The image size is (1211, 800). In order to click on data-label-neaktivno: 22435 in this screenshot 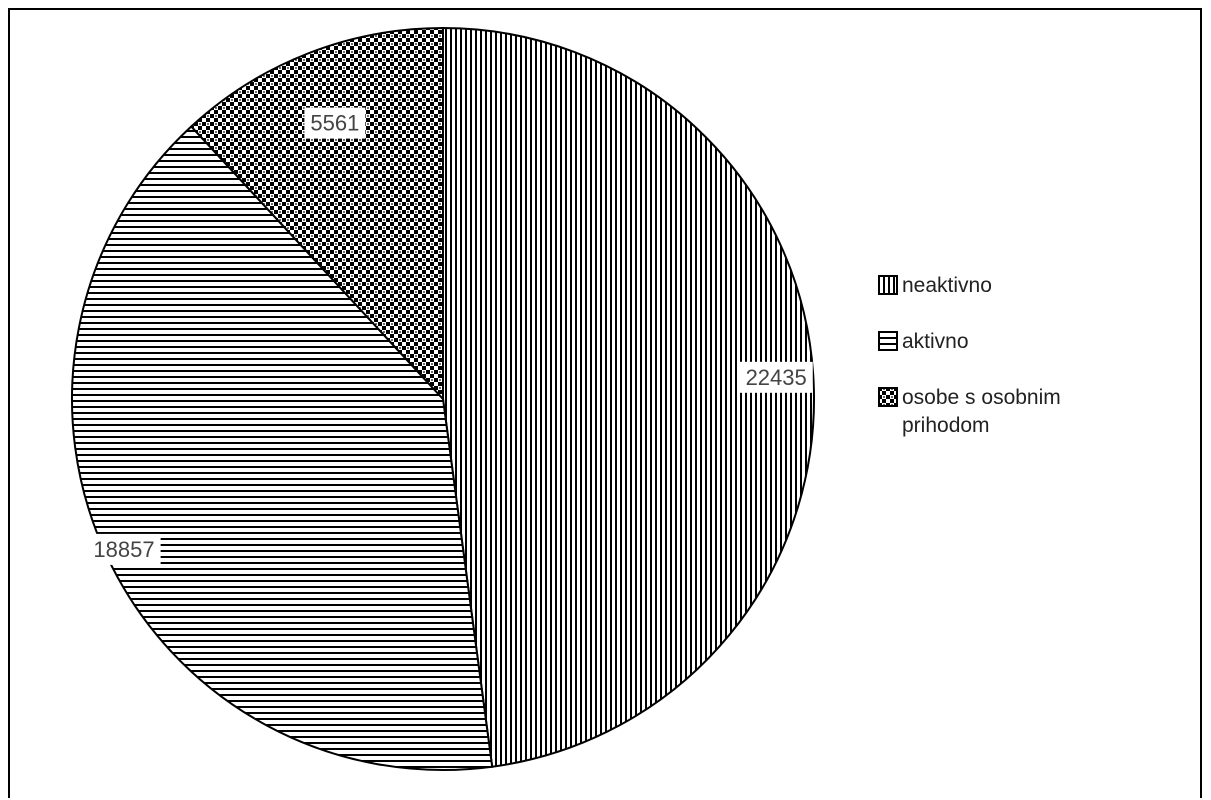, I will do `click(776, 377)`.